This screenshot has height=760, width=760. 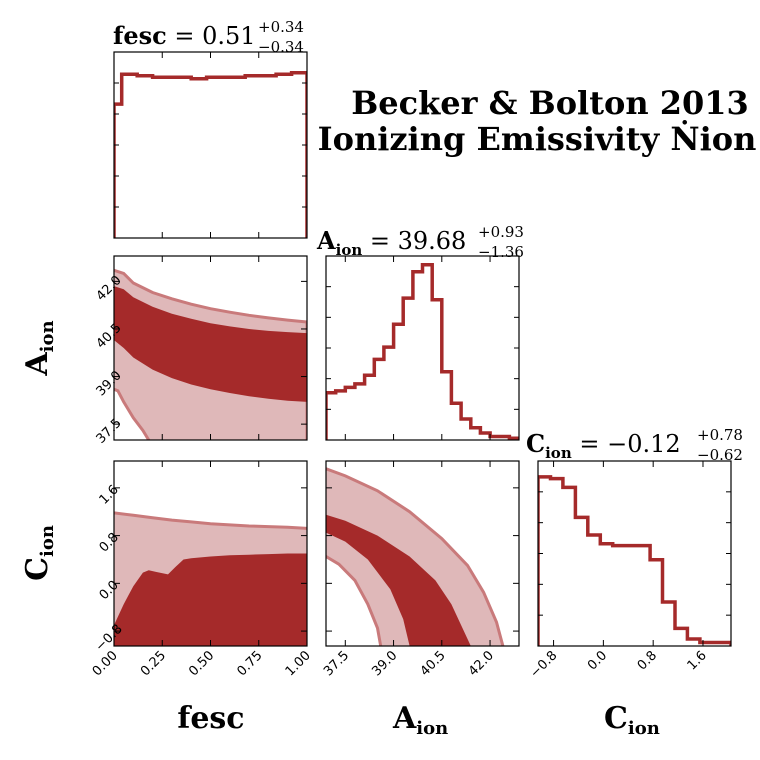 I want to click on title-aion-label: A, so click(x=326, y=240).